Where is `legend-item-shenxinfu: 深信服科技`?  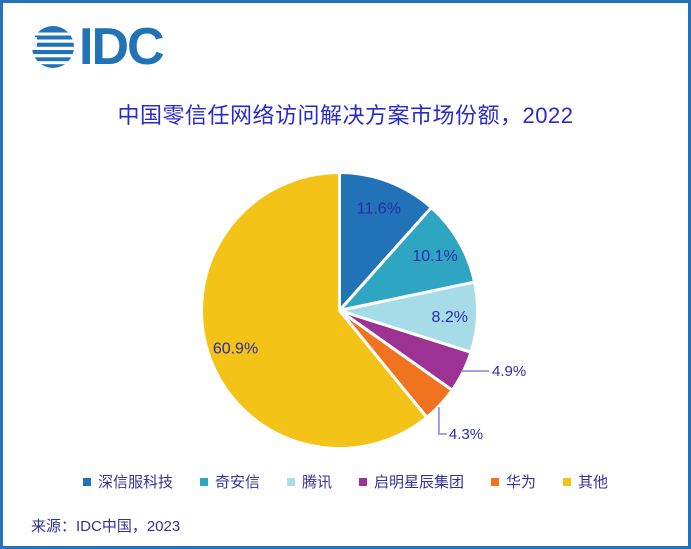
legend-item-shenxinfu: 深信服科技 is located at coordinates (127, 481).